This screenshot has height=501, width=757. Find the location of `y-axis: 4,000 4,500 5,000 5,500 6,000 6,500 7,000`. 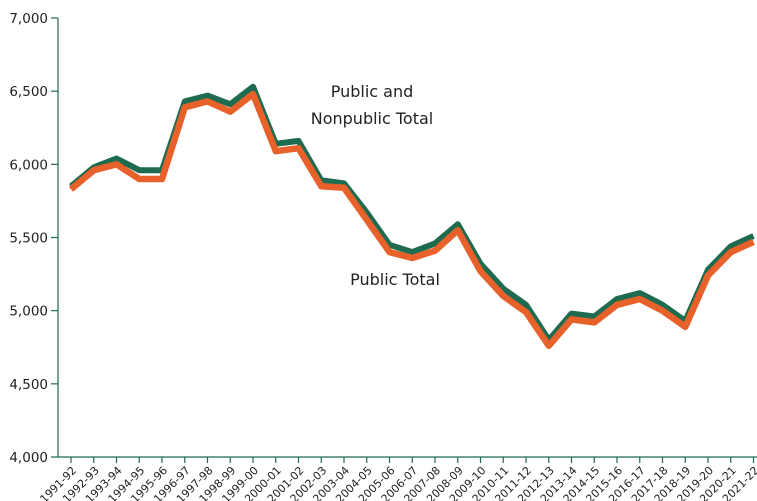

y-axis: 4,000 4,500 5,000 5,500 6,000 6,500 7,000 is located at coordinates (34, 238).